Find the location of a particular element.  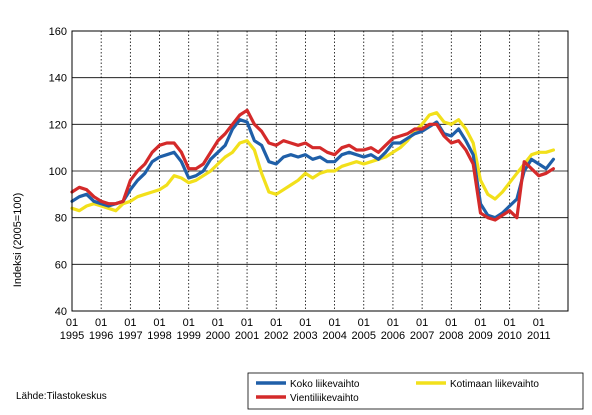

y-tick-label: 120 is located at coordinates (58, 125).